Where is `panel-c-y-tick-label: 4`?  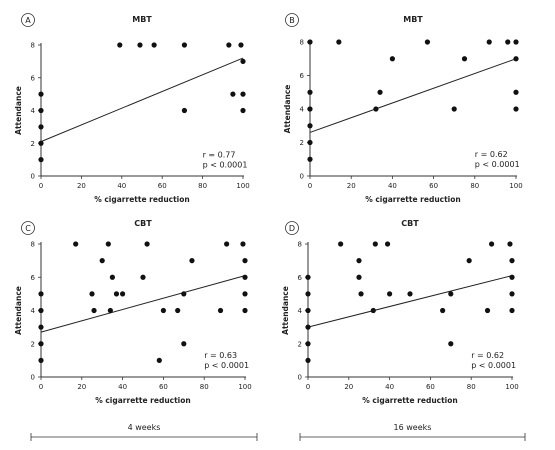
panel-c-y-tick-label: 4 is located at coordinates (33, 311).